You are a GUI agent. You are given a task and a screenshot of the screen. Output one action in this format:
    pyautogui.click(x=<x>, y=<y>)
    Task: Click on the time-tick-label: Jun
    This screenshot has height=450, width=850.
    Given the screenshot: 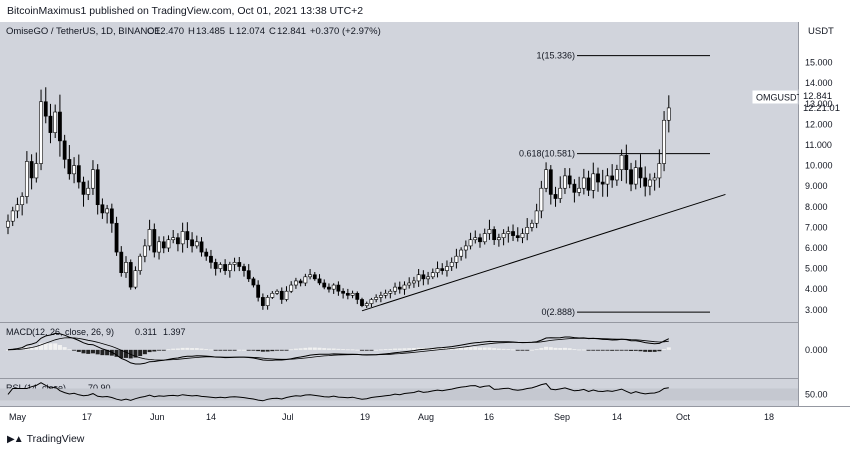 What is the action you would take?
    pyautogui.click(x=157, y=417)
    